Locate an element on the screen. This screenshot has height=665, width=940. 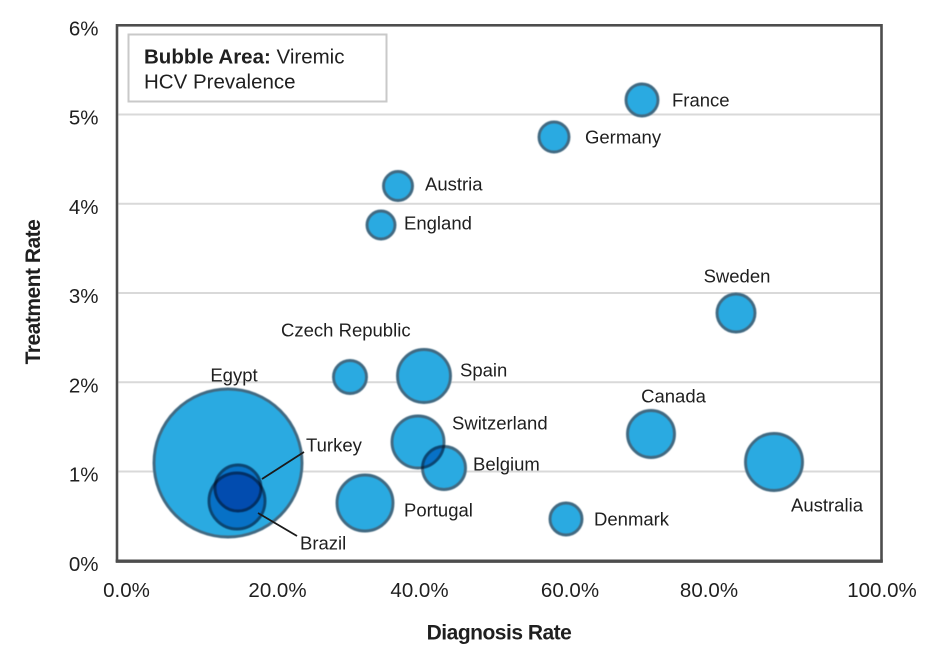
svg-text: 3% is located at coordinates (84, 296).